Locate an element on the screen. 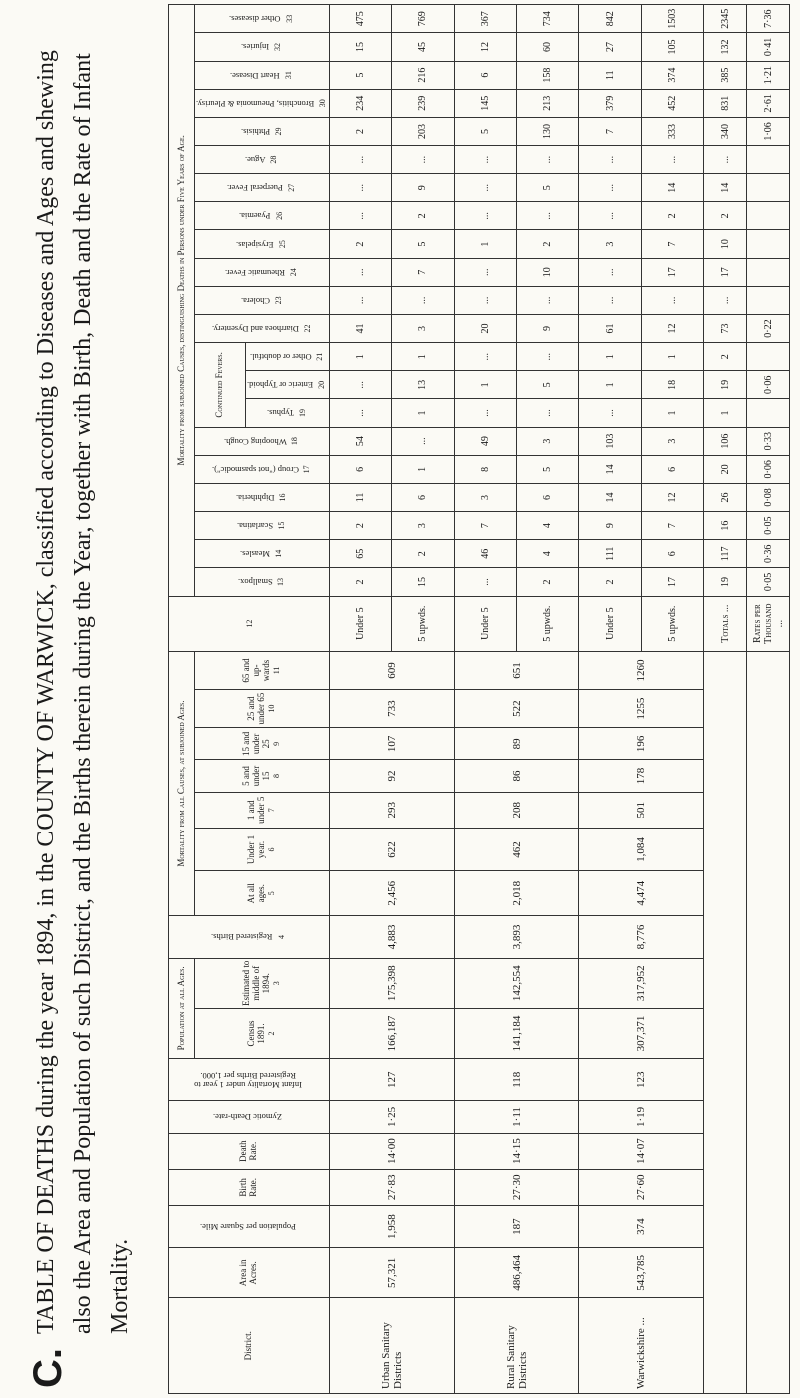 This screenshot has height=1398, width=800. cause-header-number: 32 is located at coordinates (278, 46).